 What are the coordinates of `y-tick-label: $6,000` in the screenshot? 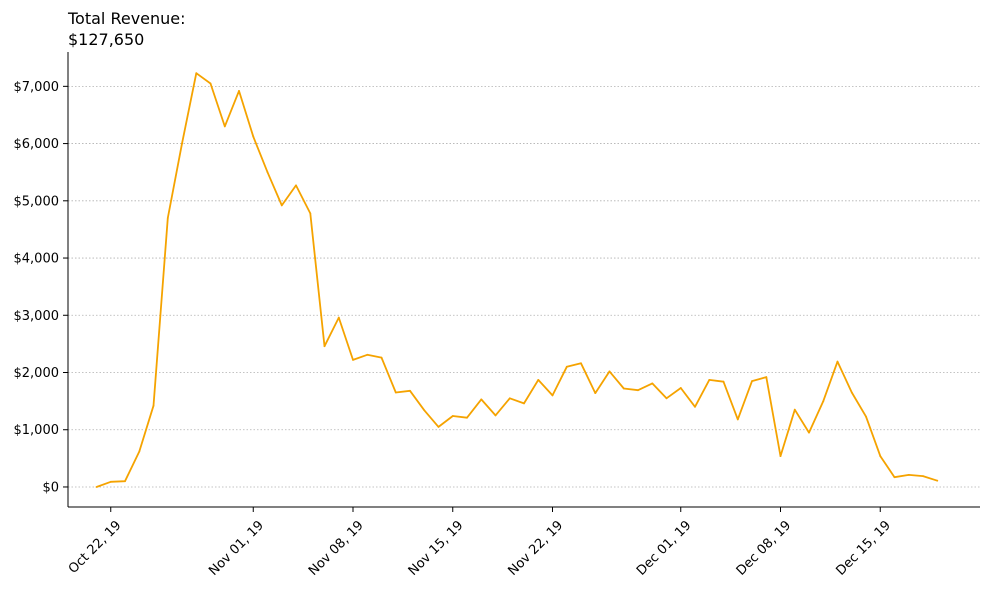 It's located at (37, 144).